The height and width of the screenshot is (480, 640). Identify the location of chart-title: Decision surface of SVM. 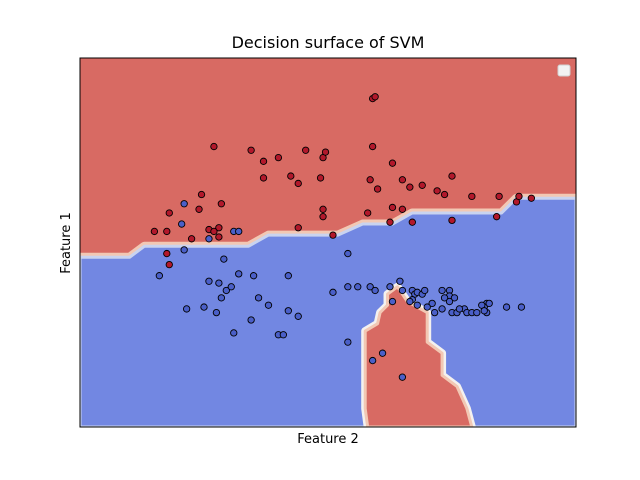
(328, 42).